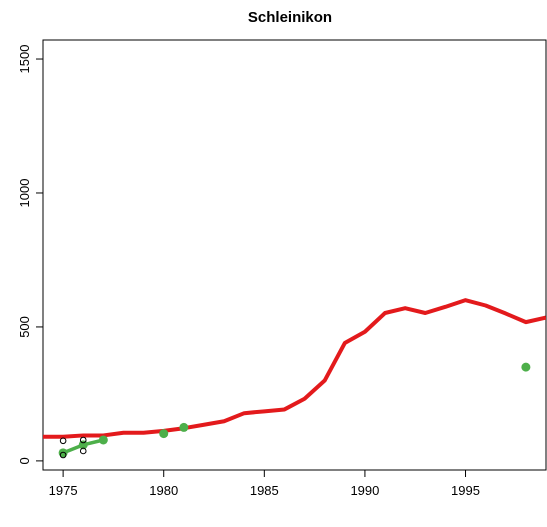 The height and width of the screenshot is (527, 547). I want to click on y-tick-label: 500, so click(24, 327).